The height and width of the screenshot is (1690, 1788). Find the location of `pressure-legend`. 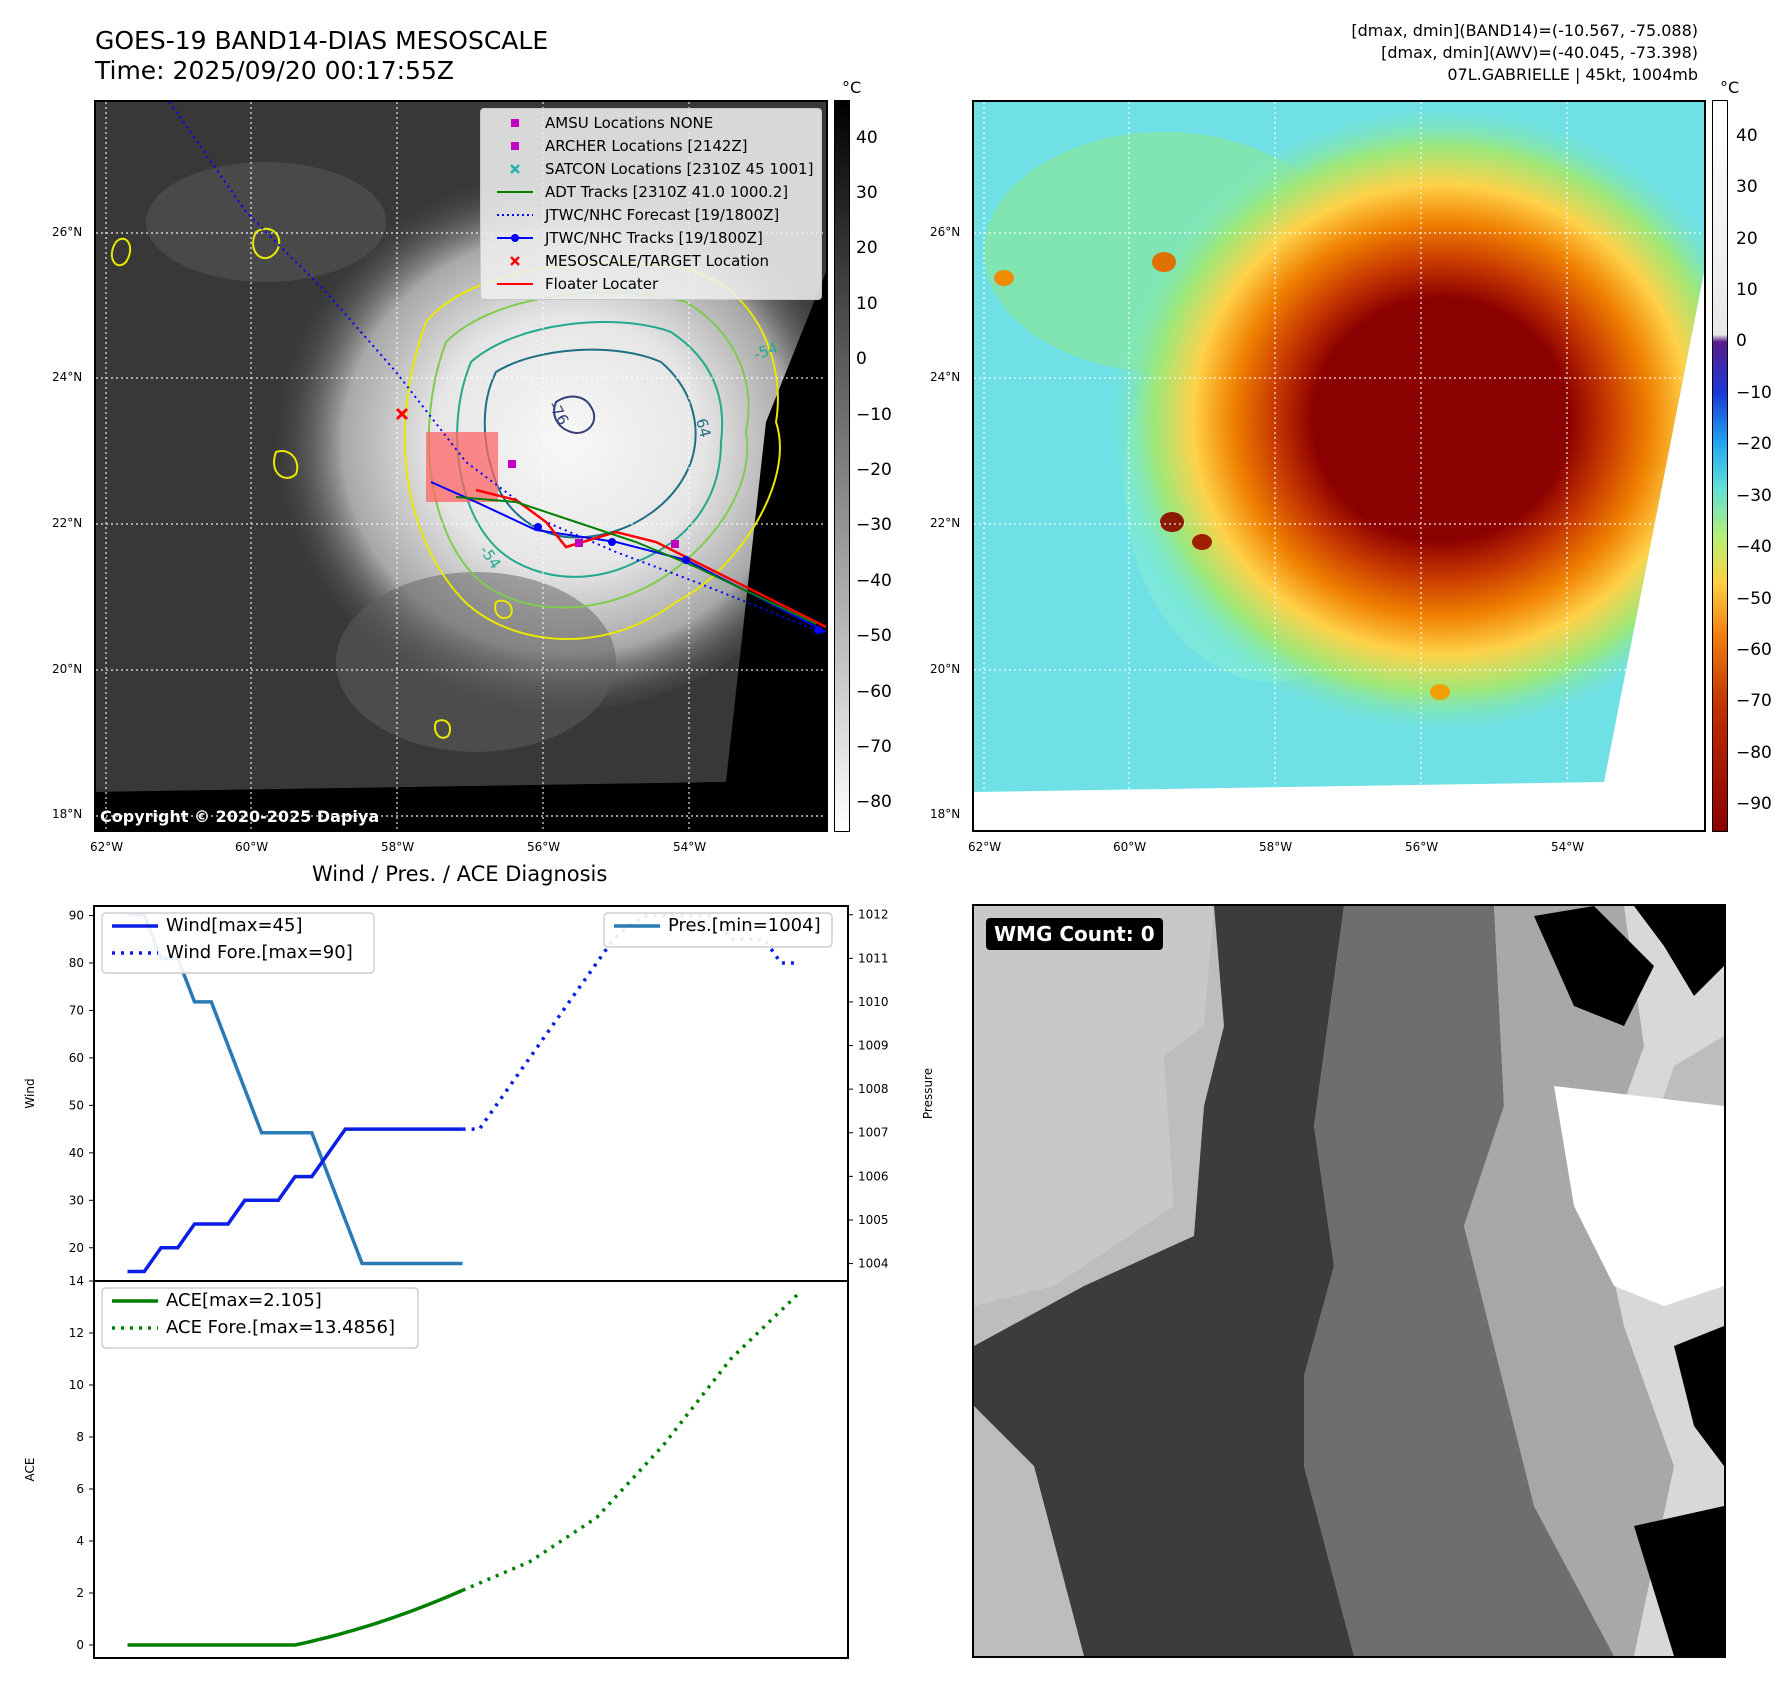

pressure-legend is located at coordinates (718, 930).